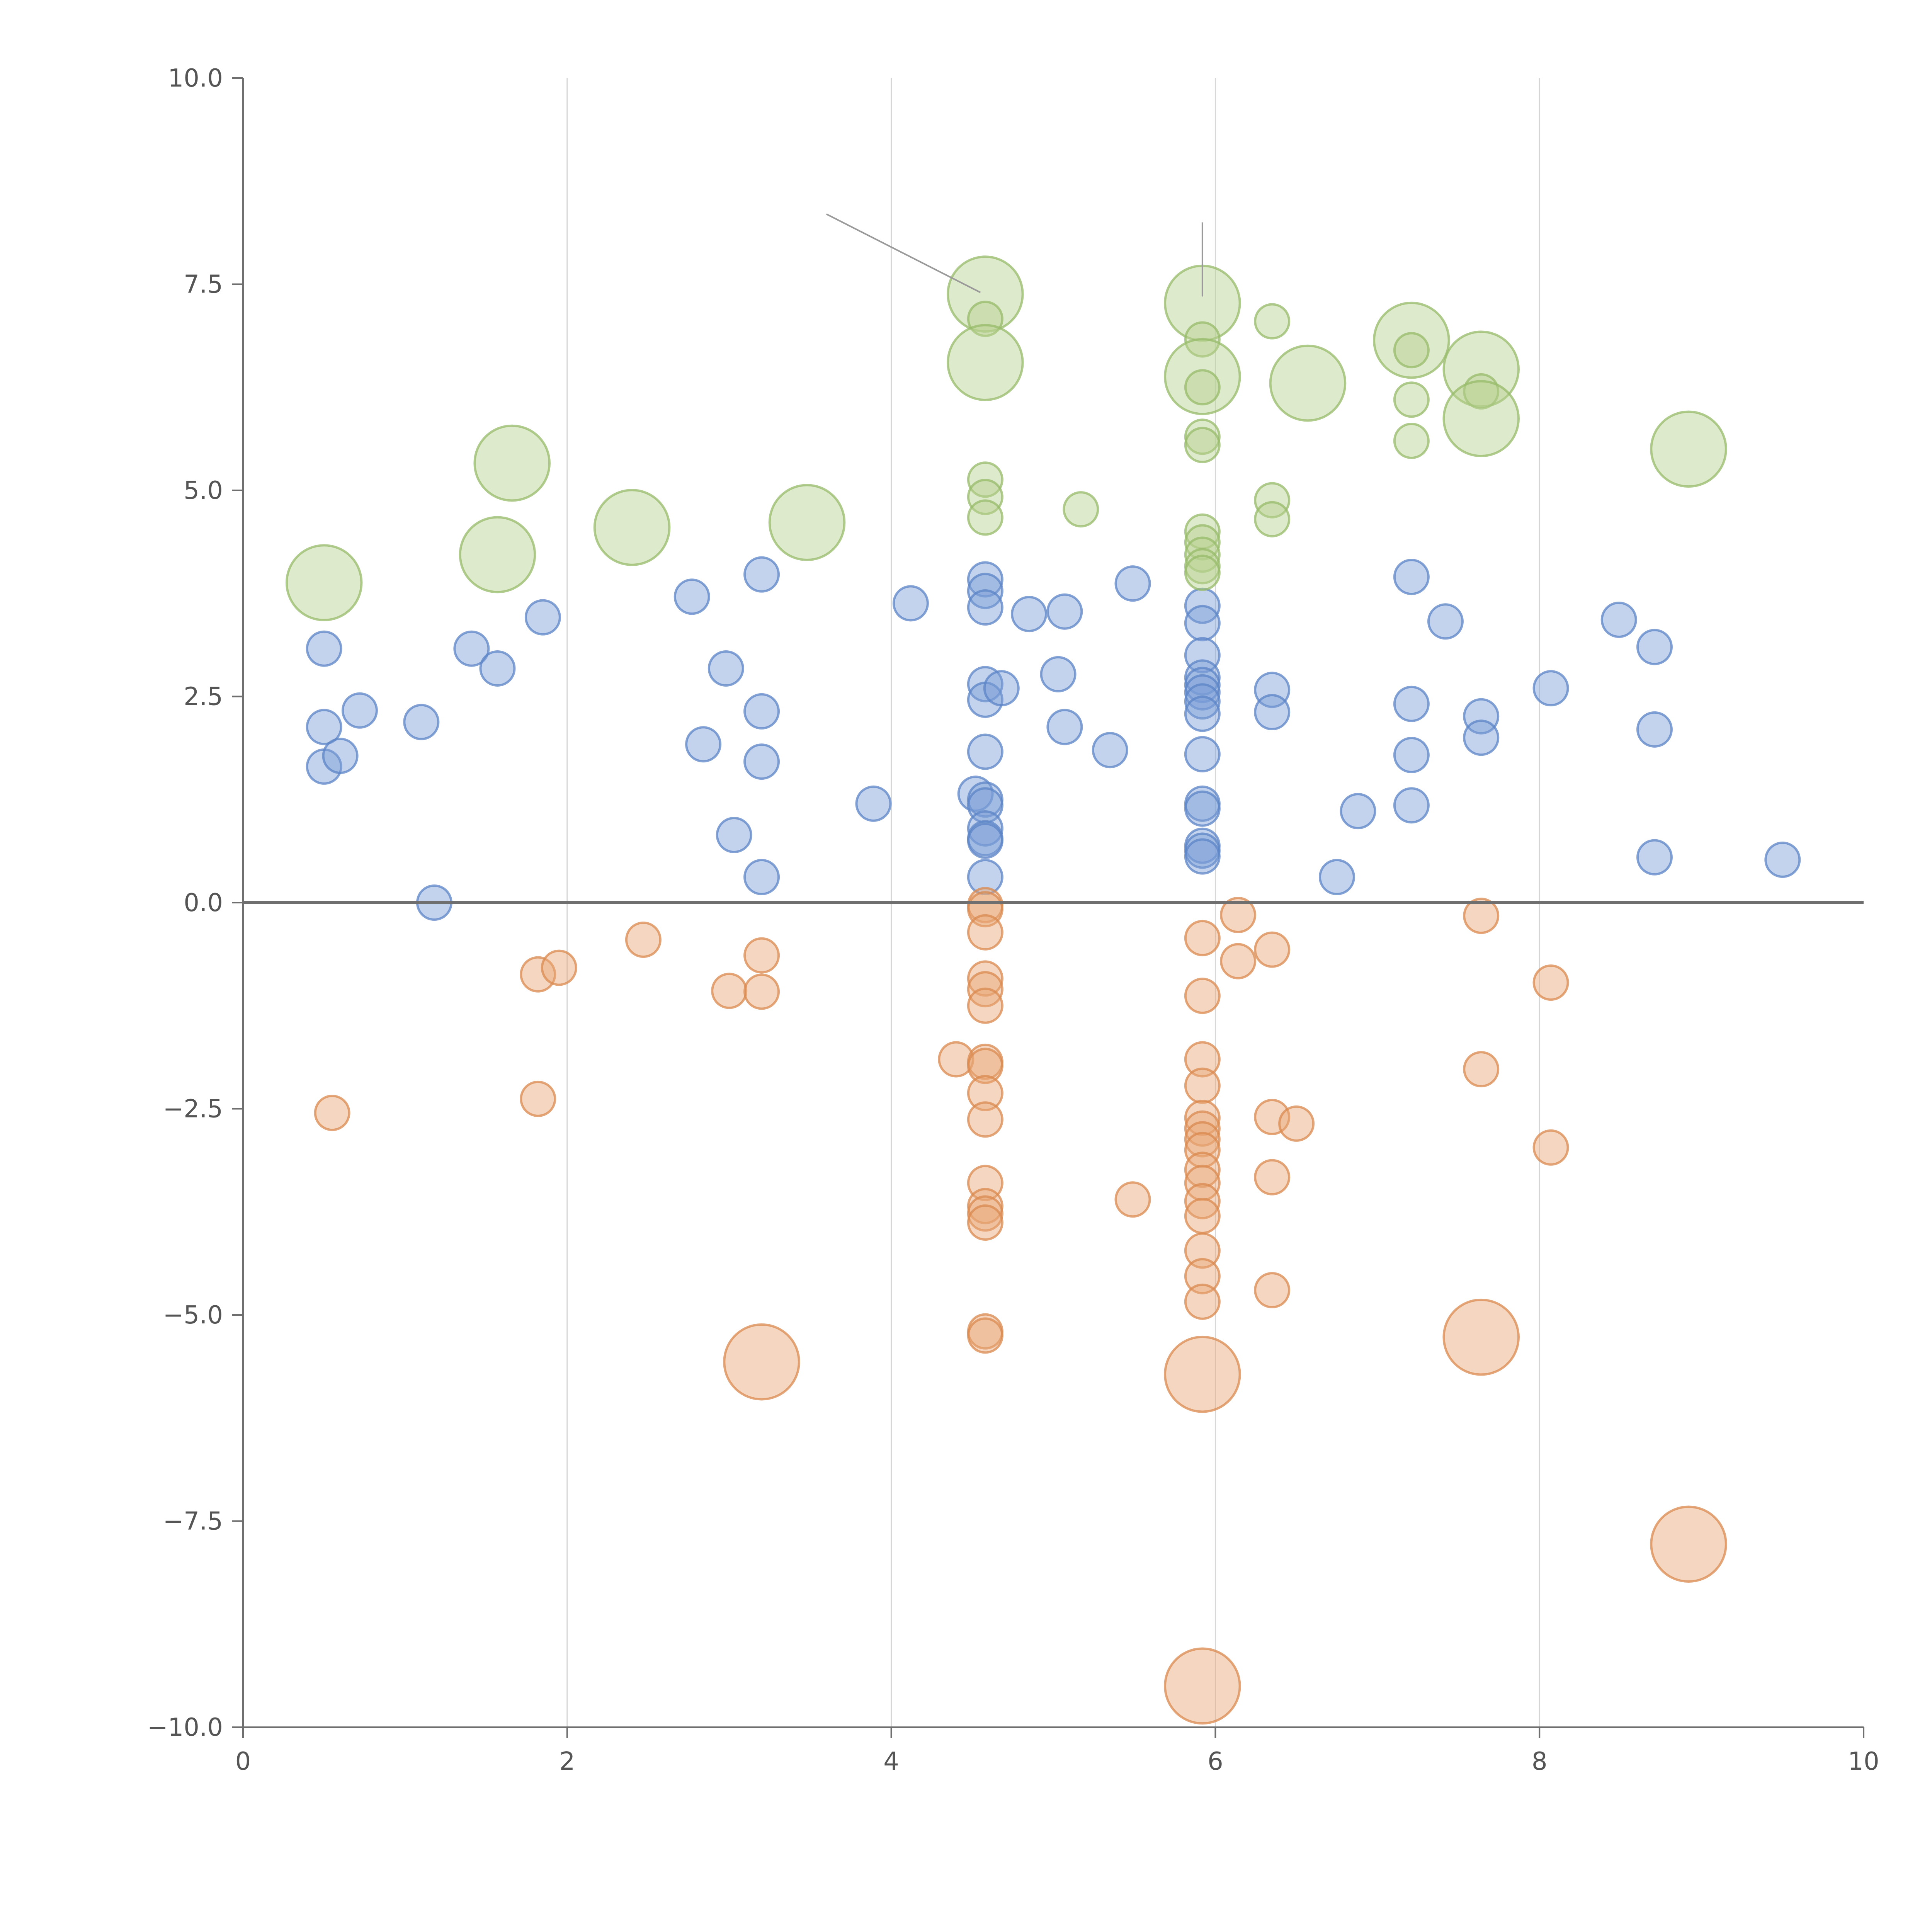 The image size is (1932, 1932). Describe the element at coordinates (1215, 1761) in the screenshot. I see `x-tick-label: 6` at that location.